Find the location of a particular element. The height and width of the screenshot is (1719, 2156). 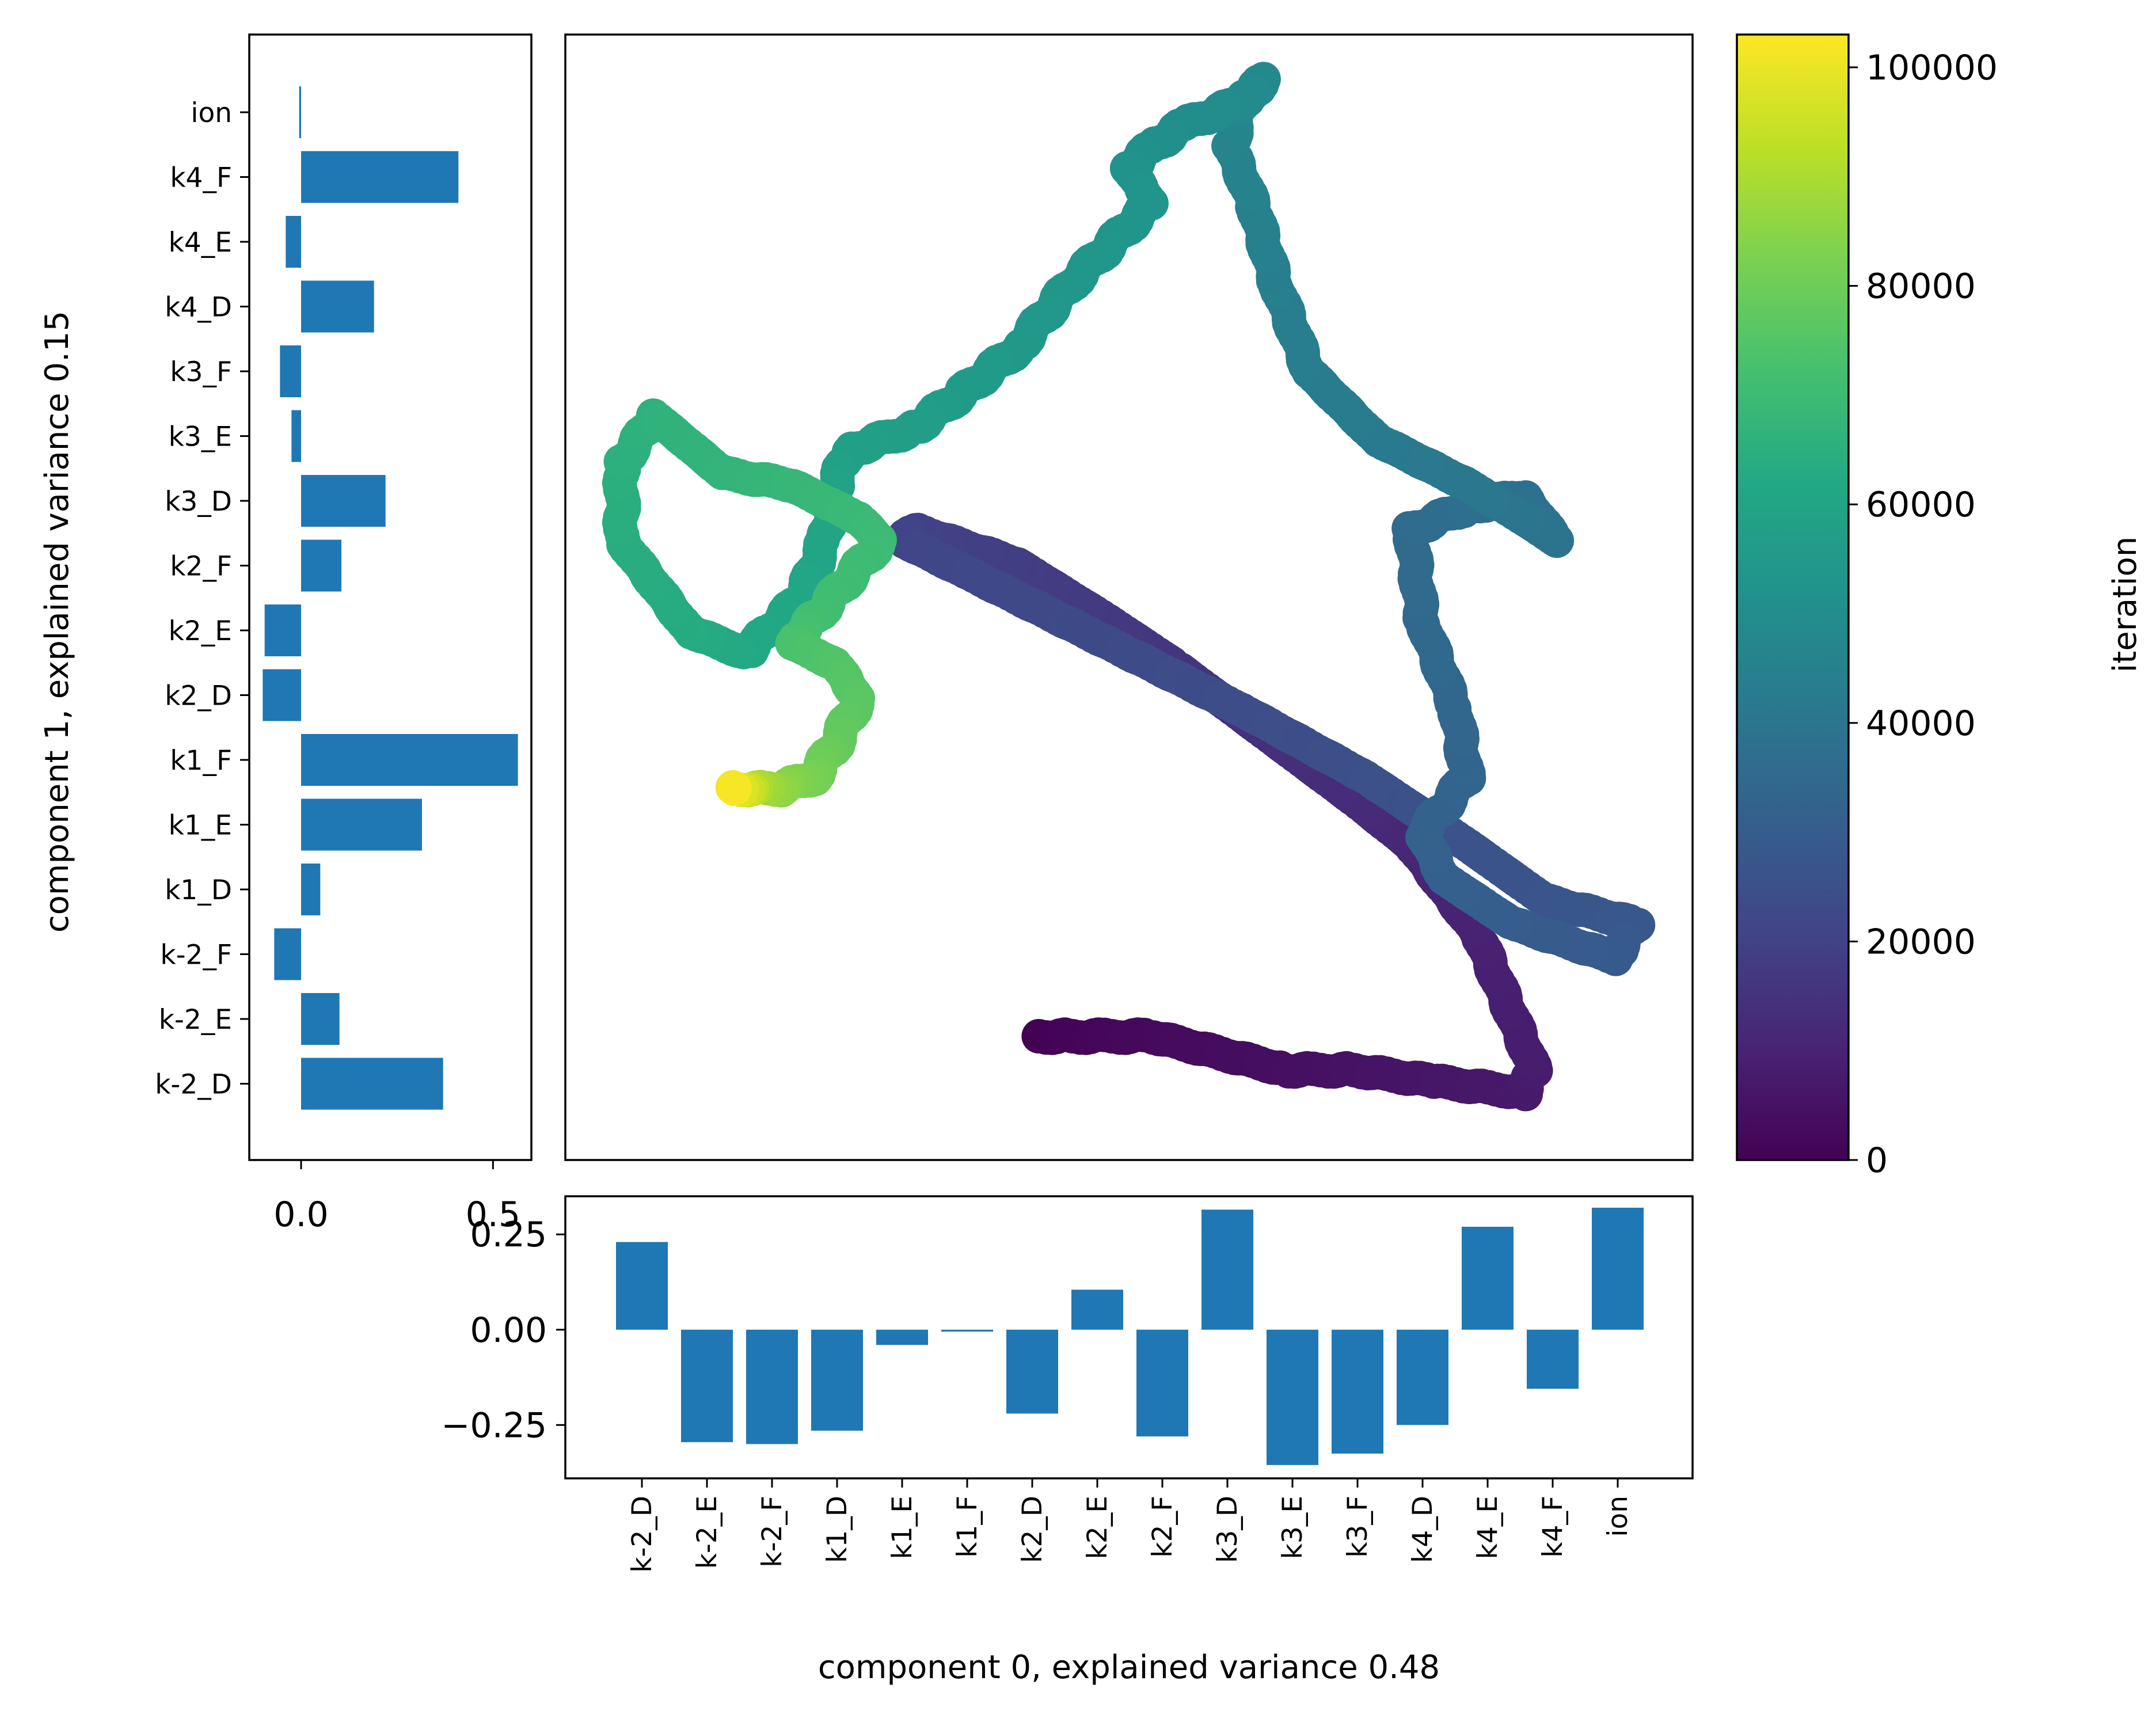

bottom-xtick-label: k-2_E is located at coordinates (707, 1532).